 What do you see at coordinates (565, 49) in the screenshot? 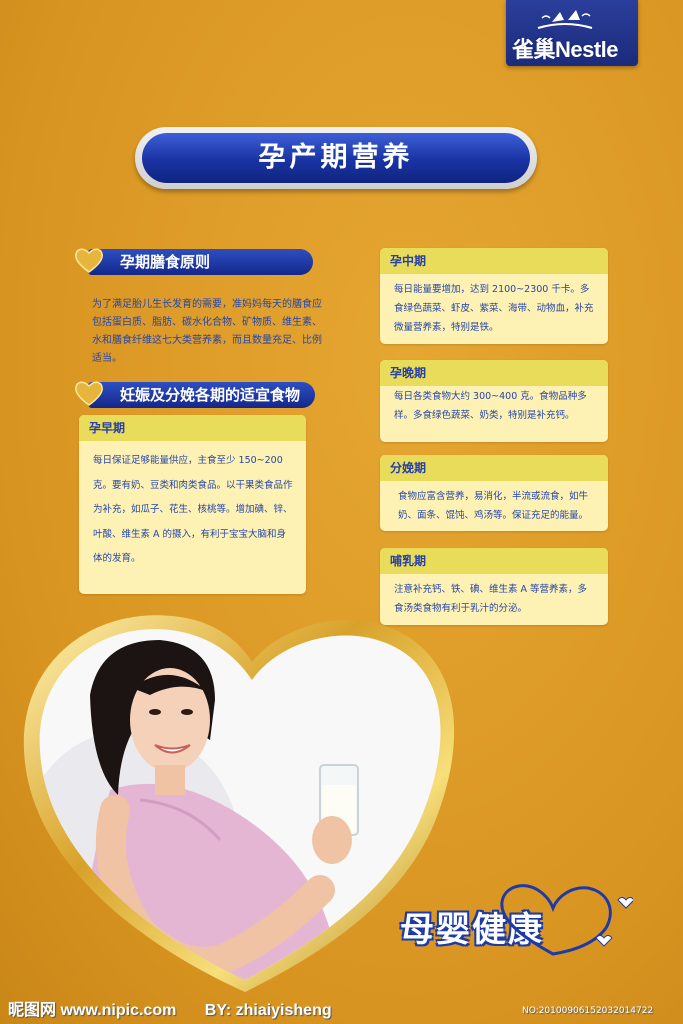
I see `nestle-logo-text: 雀巢Nestle` at bounding box center [565, 49].